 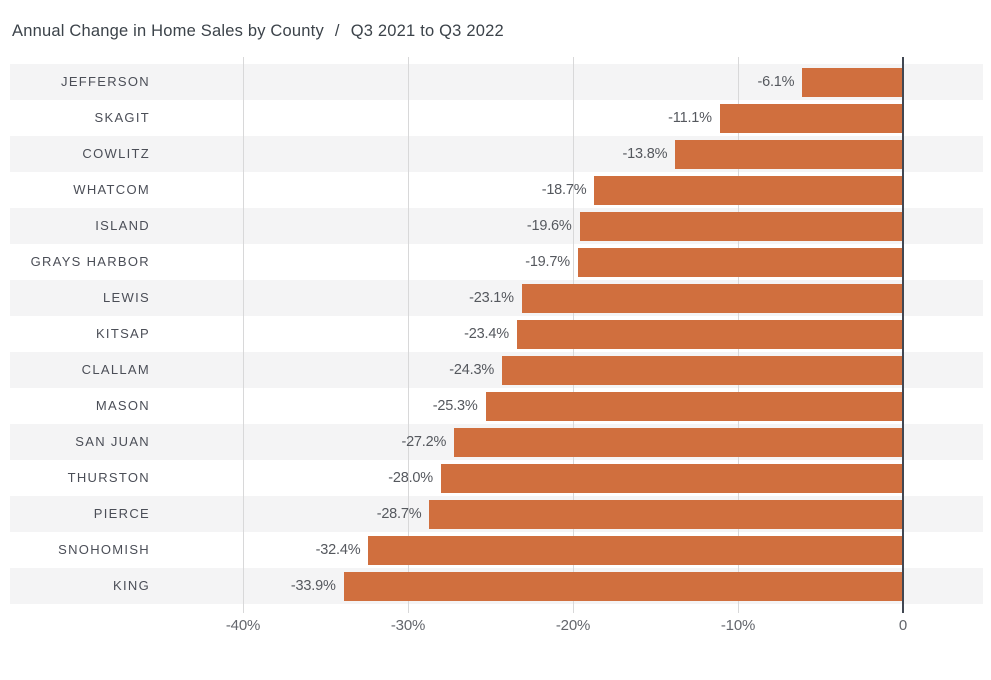 I want to click on axis-tick-label: -20%, so click(x=573, y=625).